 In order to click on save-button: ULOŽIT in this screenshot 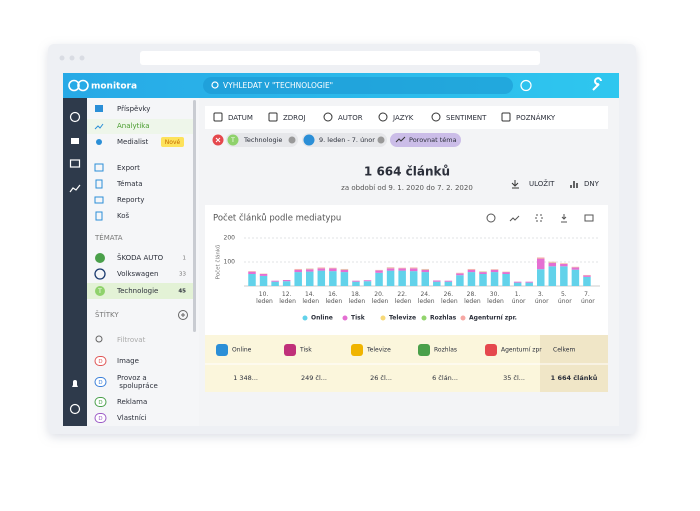, I will do `click(542, 183)`.